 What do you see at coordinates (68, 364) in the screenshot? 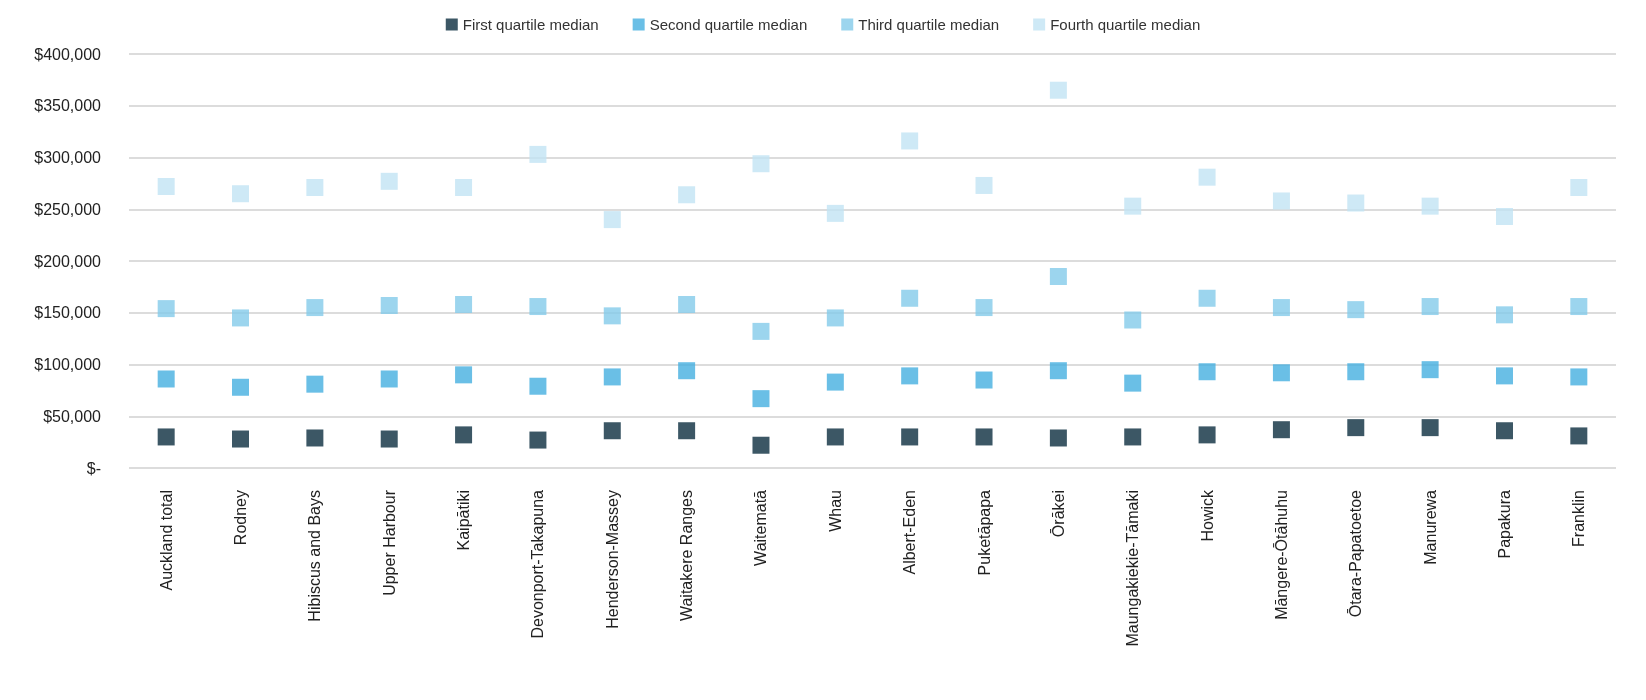
I see `y-tick-label: $100,000` at bounding box center [68, 364].